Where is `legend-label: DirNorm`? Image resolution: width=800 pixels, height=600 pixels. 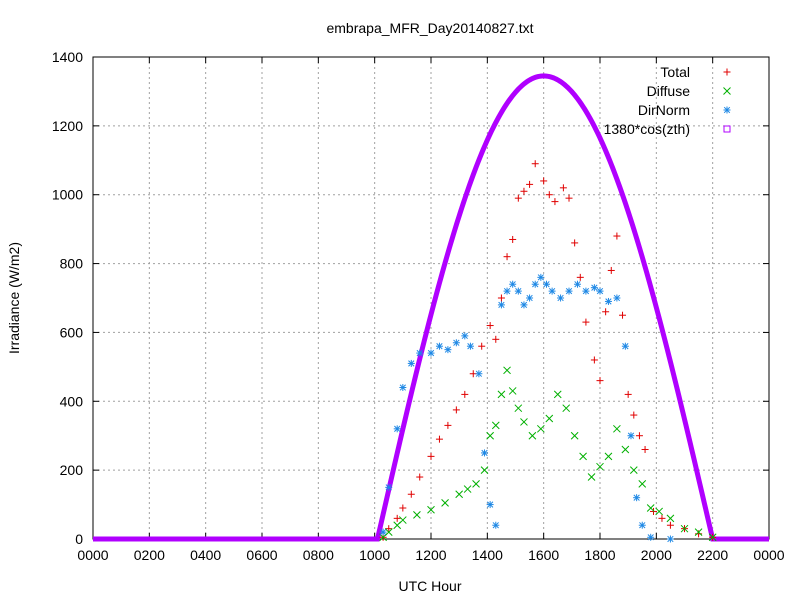
legend-label: DirNorm is located at coordinates (664, 110).